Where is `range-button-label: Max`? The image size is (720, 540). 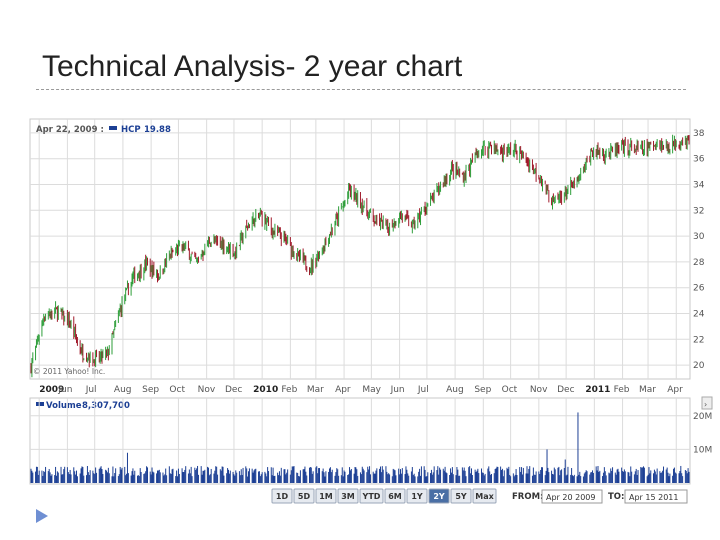
range-button-label: Max is located at coordinates (484, 496).